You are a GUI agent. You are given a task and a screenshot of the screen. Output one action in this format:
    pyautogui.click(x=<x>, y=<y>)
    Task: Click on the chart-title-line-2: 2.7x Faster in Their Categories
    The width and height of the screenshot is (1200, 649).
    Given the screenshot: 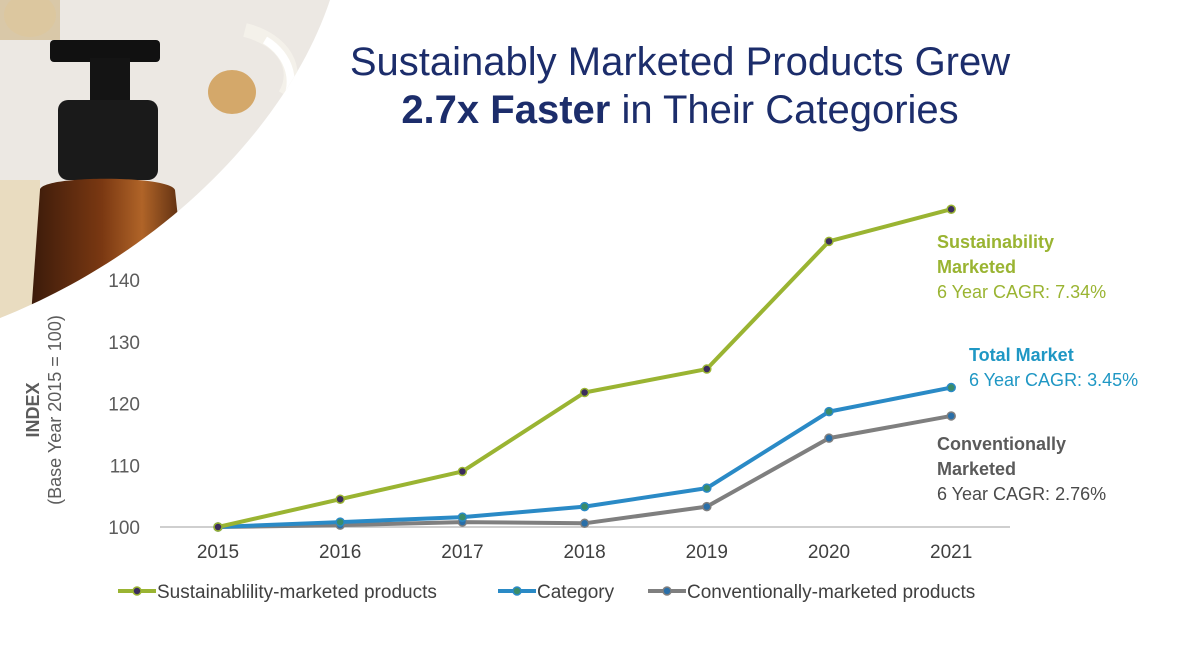 What is the action you would take?
    pyautogui.click(x=680, y=110)
    